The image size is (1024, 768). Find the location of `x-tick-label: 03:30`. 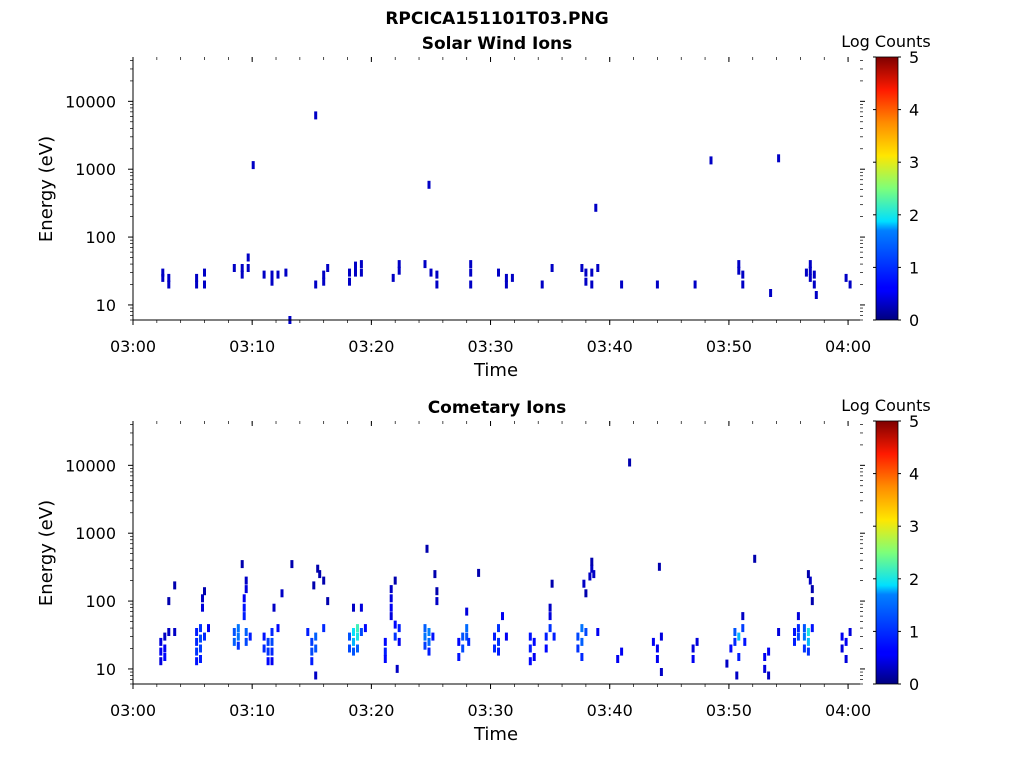

x-tick-label: 03:30 is located at coordinates (490, 346).